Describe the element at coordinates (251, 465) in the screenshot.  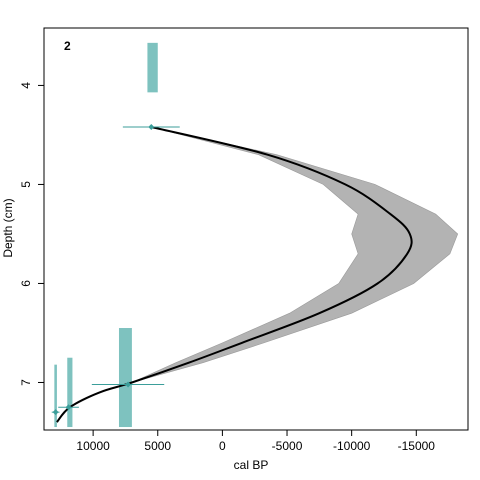
I see `x-axis-label: cal BP` at that location.